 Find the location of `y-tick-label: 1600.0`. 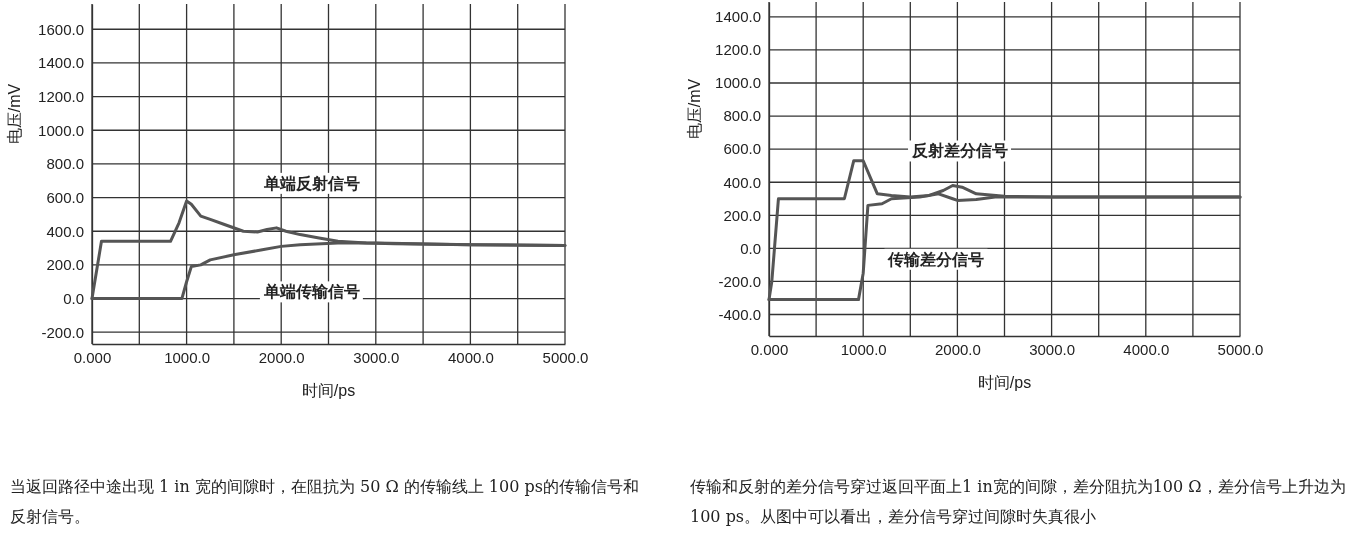

y-tick-label: 1600.0 is located at coordinates (61, 29).